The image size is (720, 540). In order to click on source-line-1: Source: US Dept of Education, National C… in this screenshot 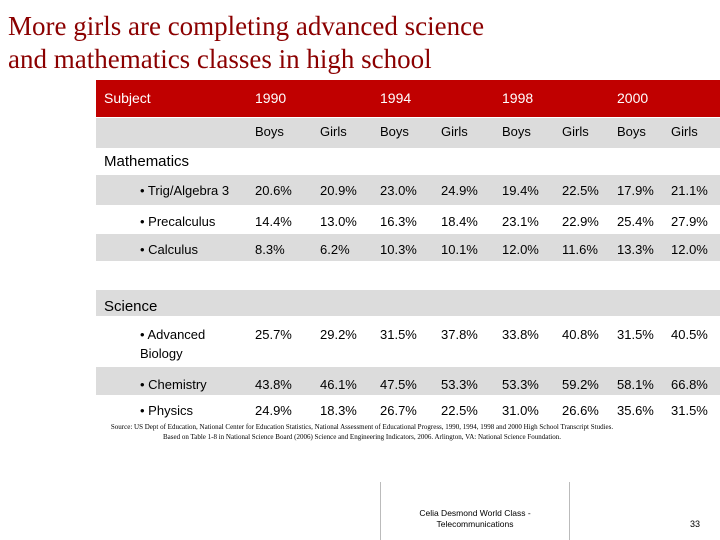, I will do `click(362, 427)`.